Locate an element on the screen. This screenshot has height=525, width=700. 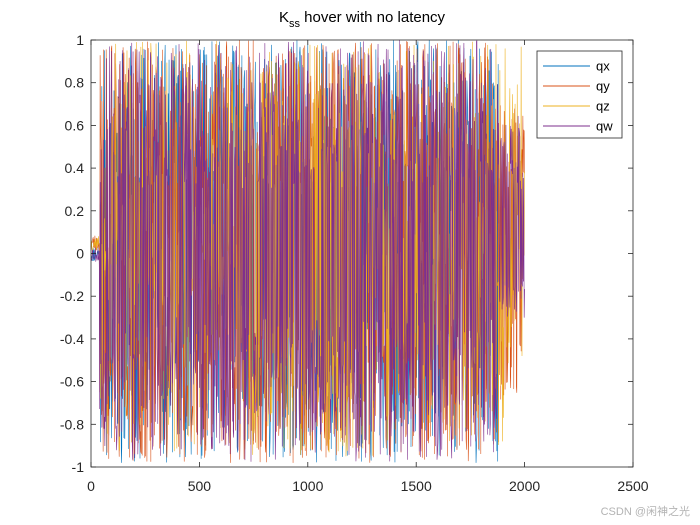
title-main: K is located at coordinates (284, 17).